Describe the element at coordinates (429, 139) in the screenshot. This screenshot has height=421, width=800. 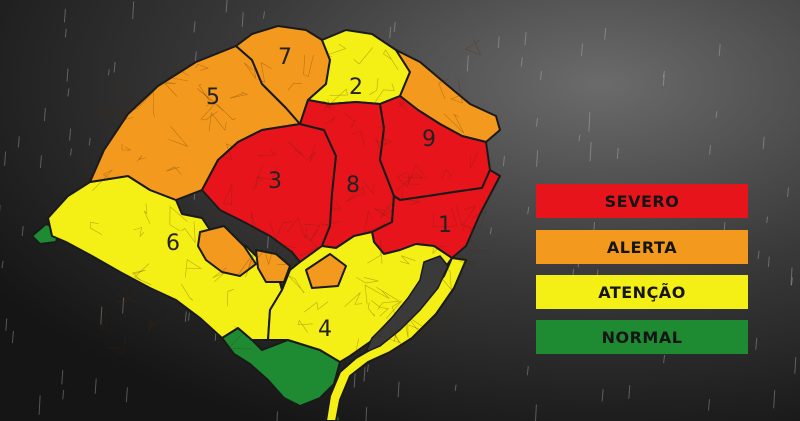
I see `region-label-9: 9` at that location.